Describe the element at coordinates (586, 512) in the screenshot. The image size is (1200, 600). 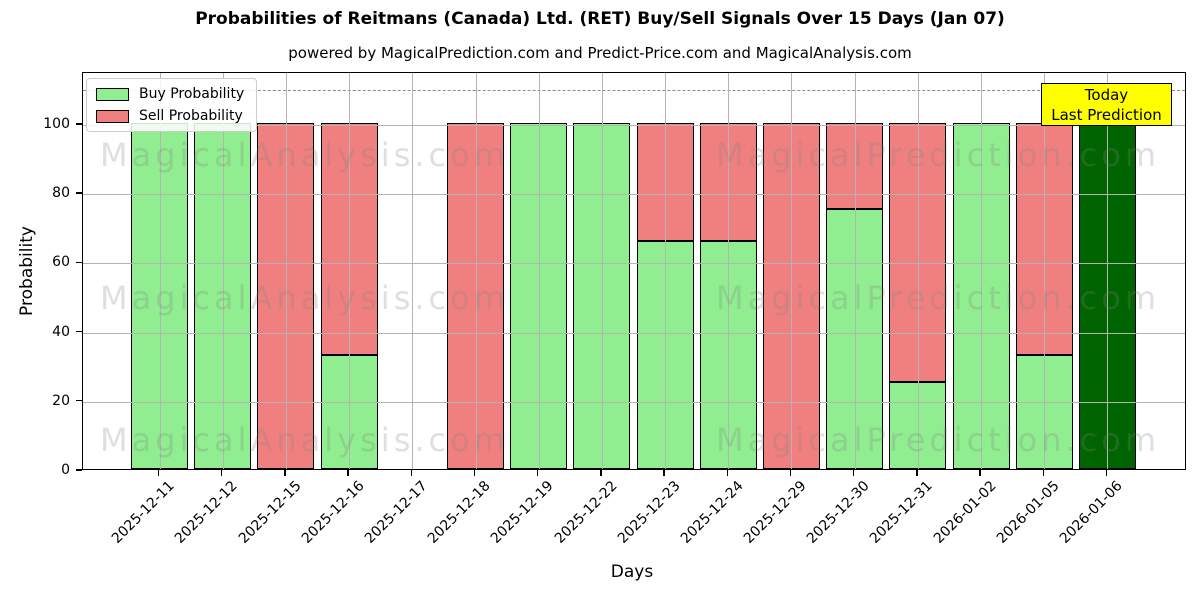
I see `x-tick-label-2025-12-22: 2025-12-22` at that location.